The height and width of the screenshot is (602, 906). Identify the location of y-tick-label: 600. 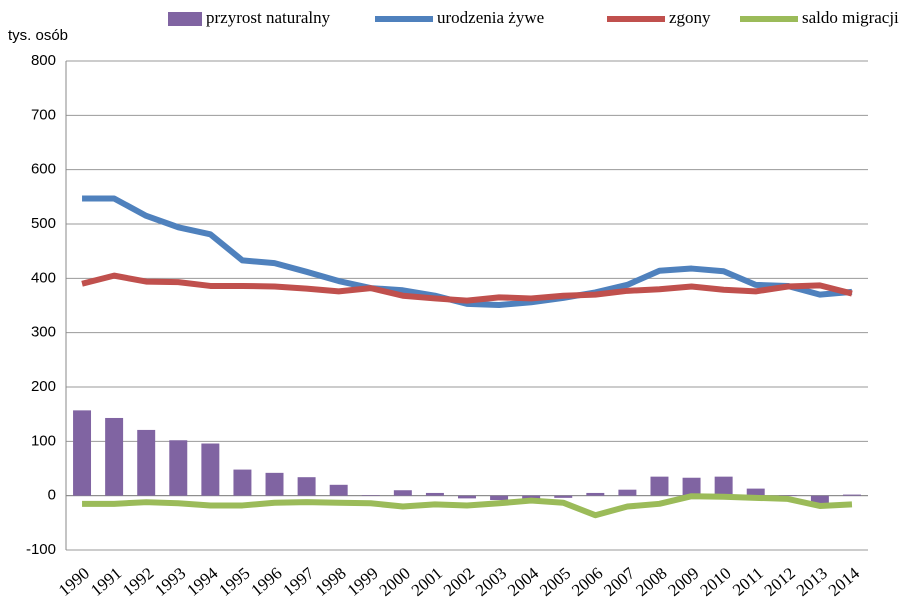
(43, 169).